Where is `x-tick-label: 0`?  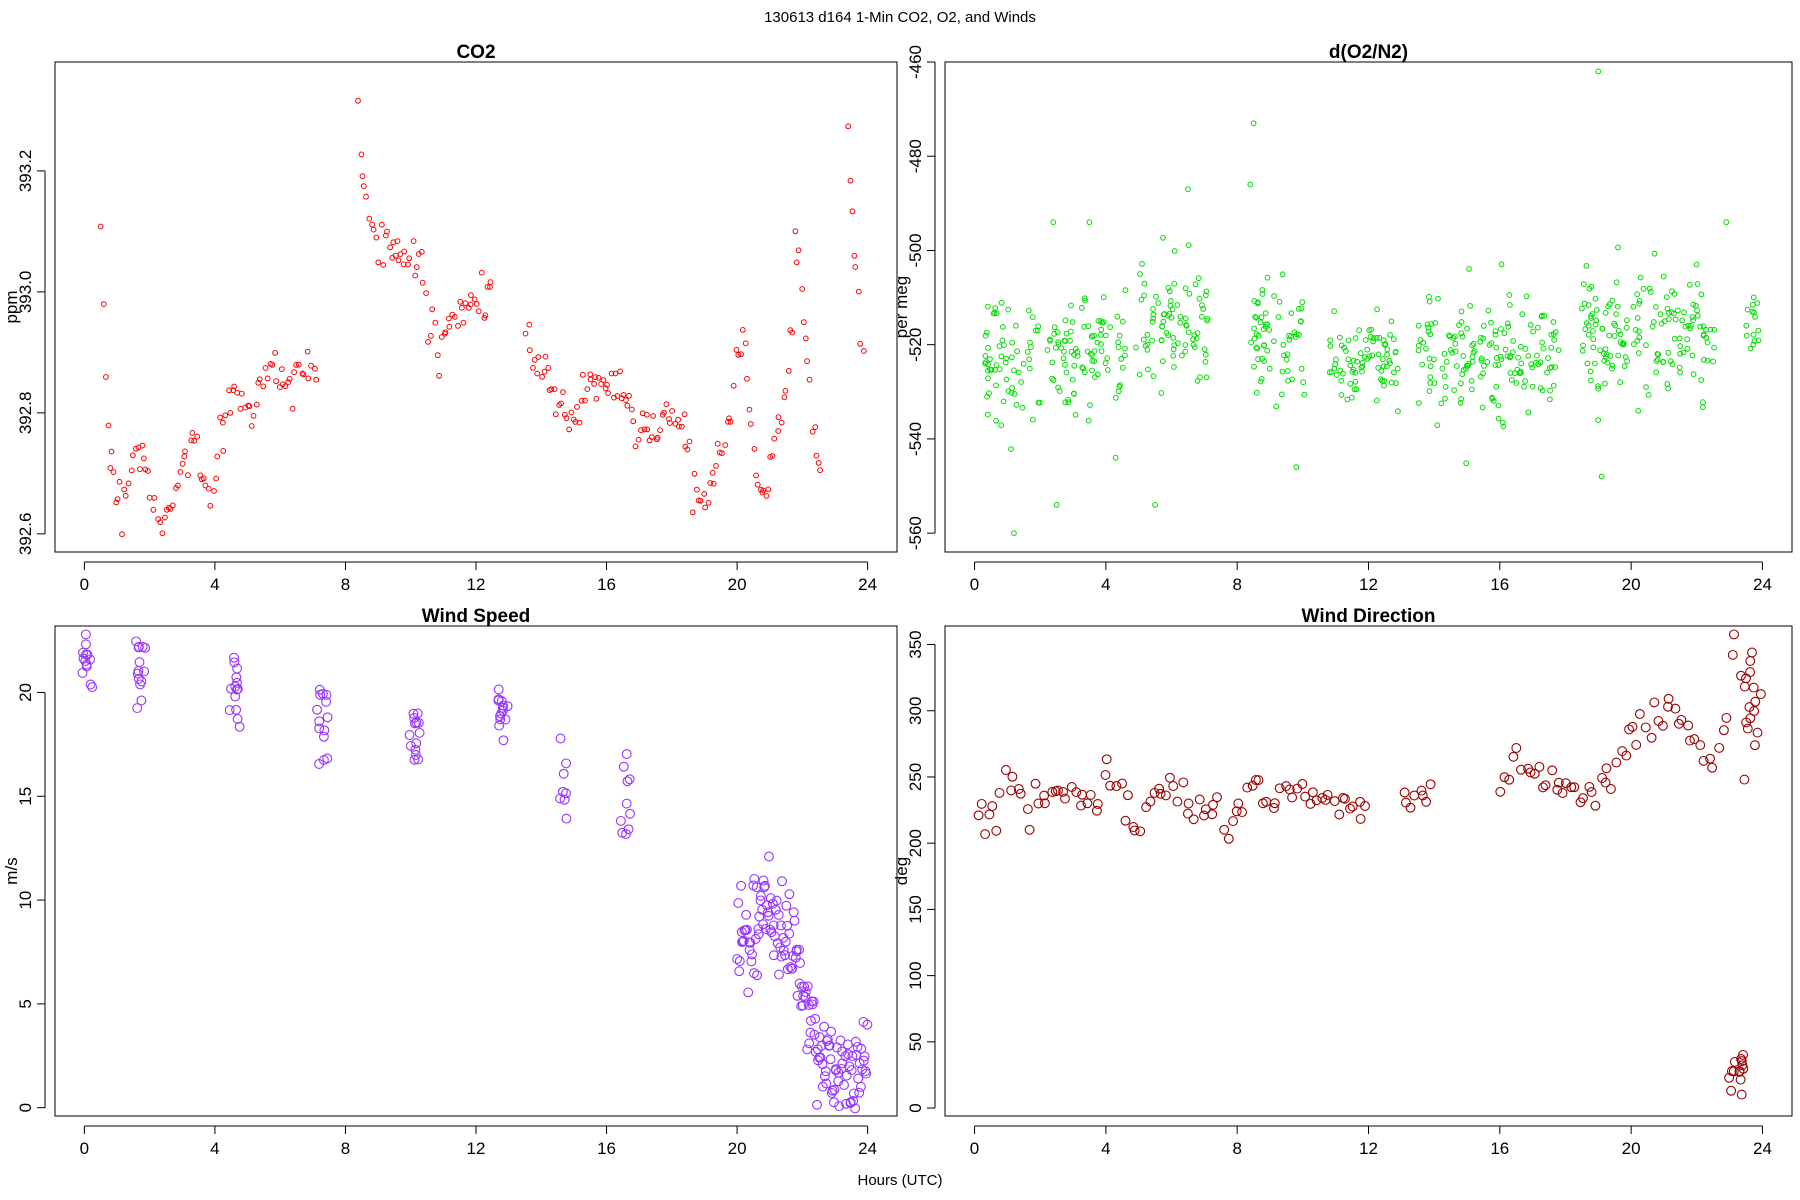 x-tick-label: 0 is located at coordinates (84, 1148).